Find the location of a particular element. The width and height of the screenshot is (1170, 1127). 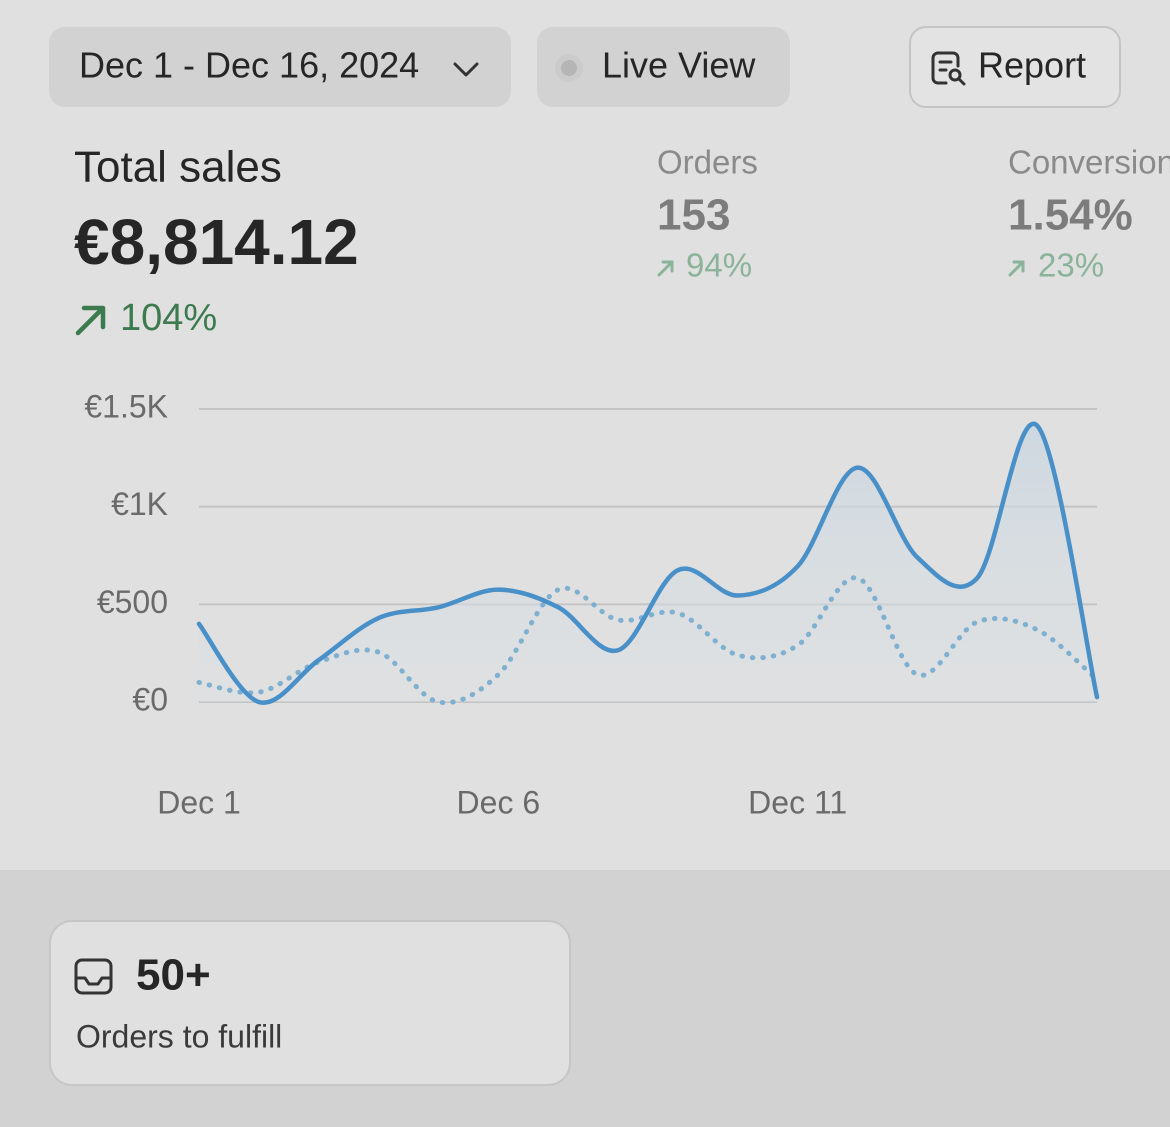

date-range-button: Dec 1 - Dec 16, 2024 is located at coordinates (280, 67).